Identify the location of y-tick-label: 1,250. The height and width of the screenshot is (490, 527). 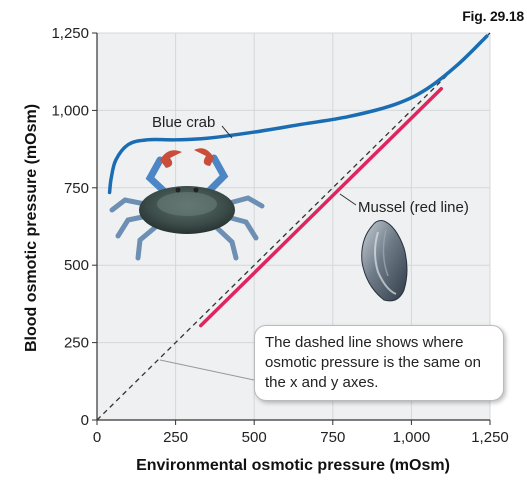
(70, 33).